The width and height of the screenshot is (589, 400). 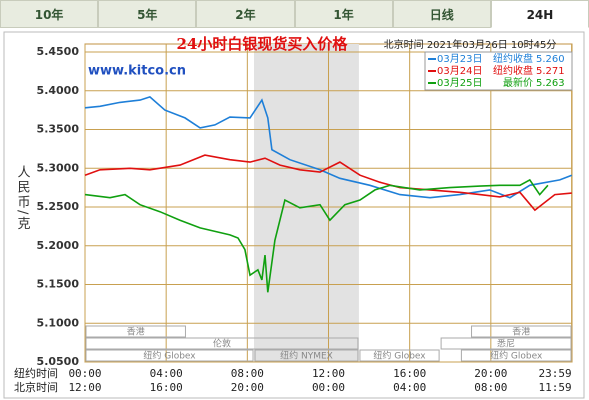 What do you see at coordinates (263, 44) in the screenshot?
I see `chart-title: 24小时白银现货买入价格` at bounding box center [263, 44].